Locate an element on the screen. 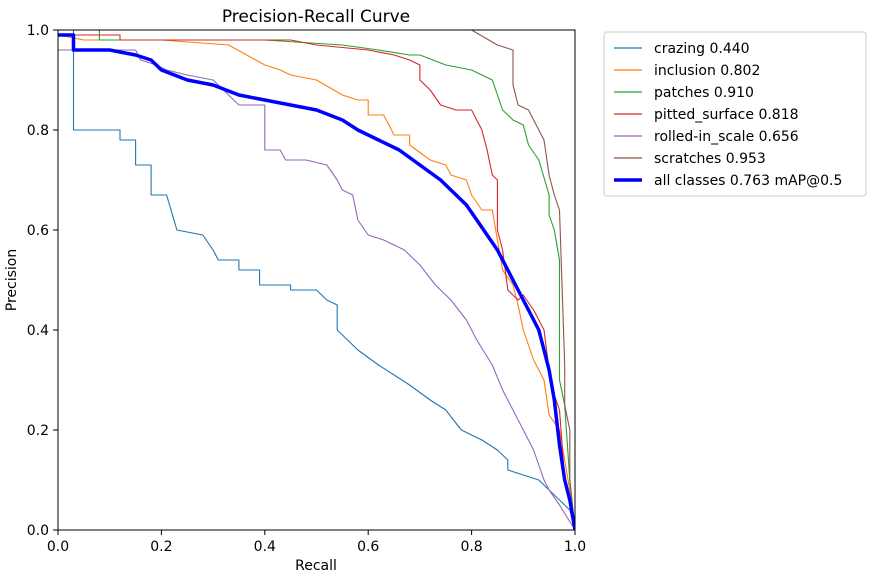 The width and height of the screenshot is (885, 579). y-tick-label: 0.2 is located at coordinates (38, 431).